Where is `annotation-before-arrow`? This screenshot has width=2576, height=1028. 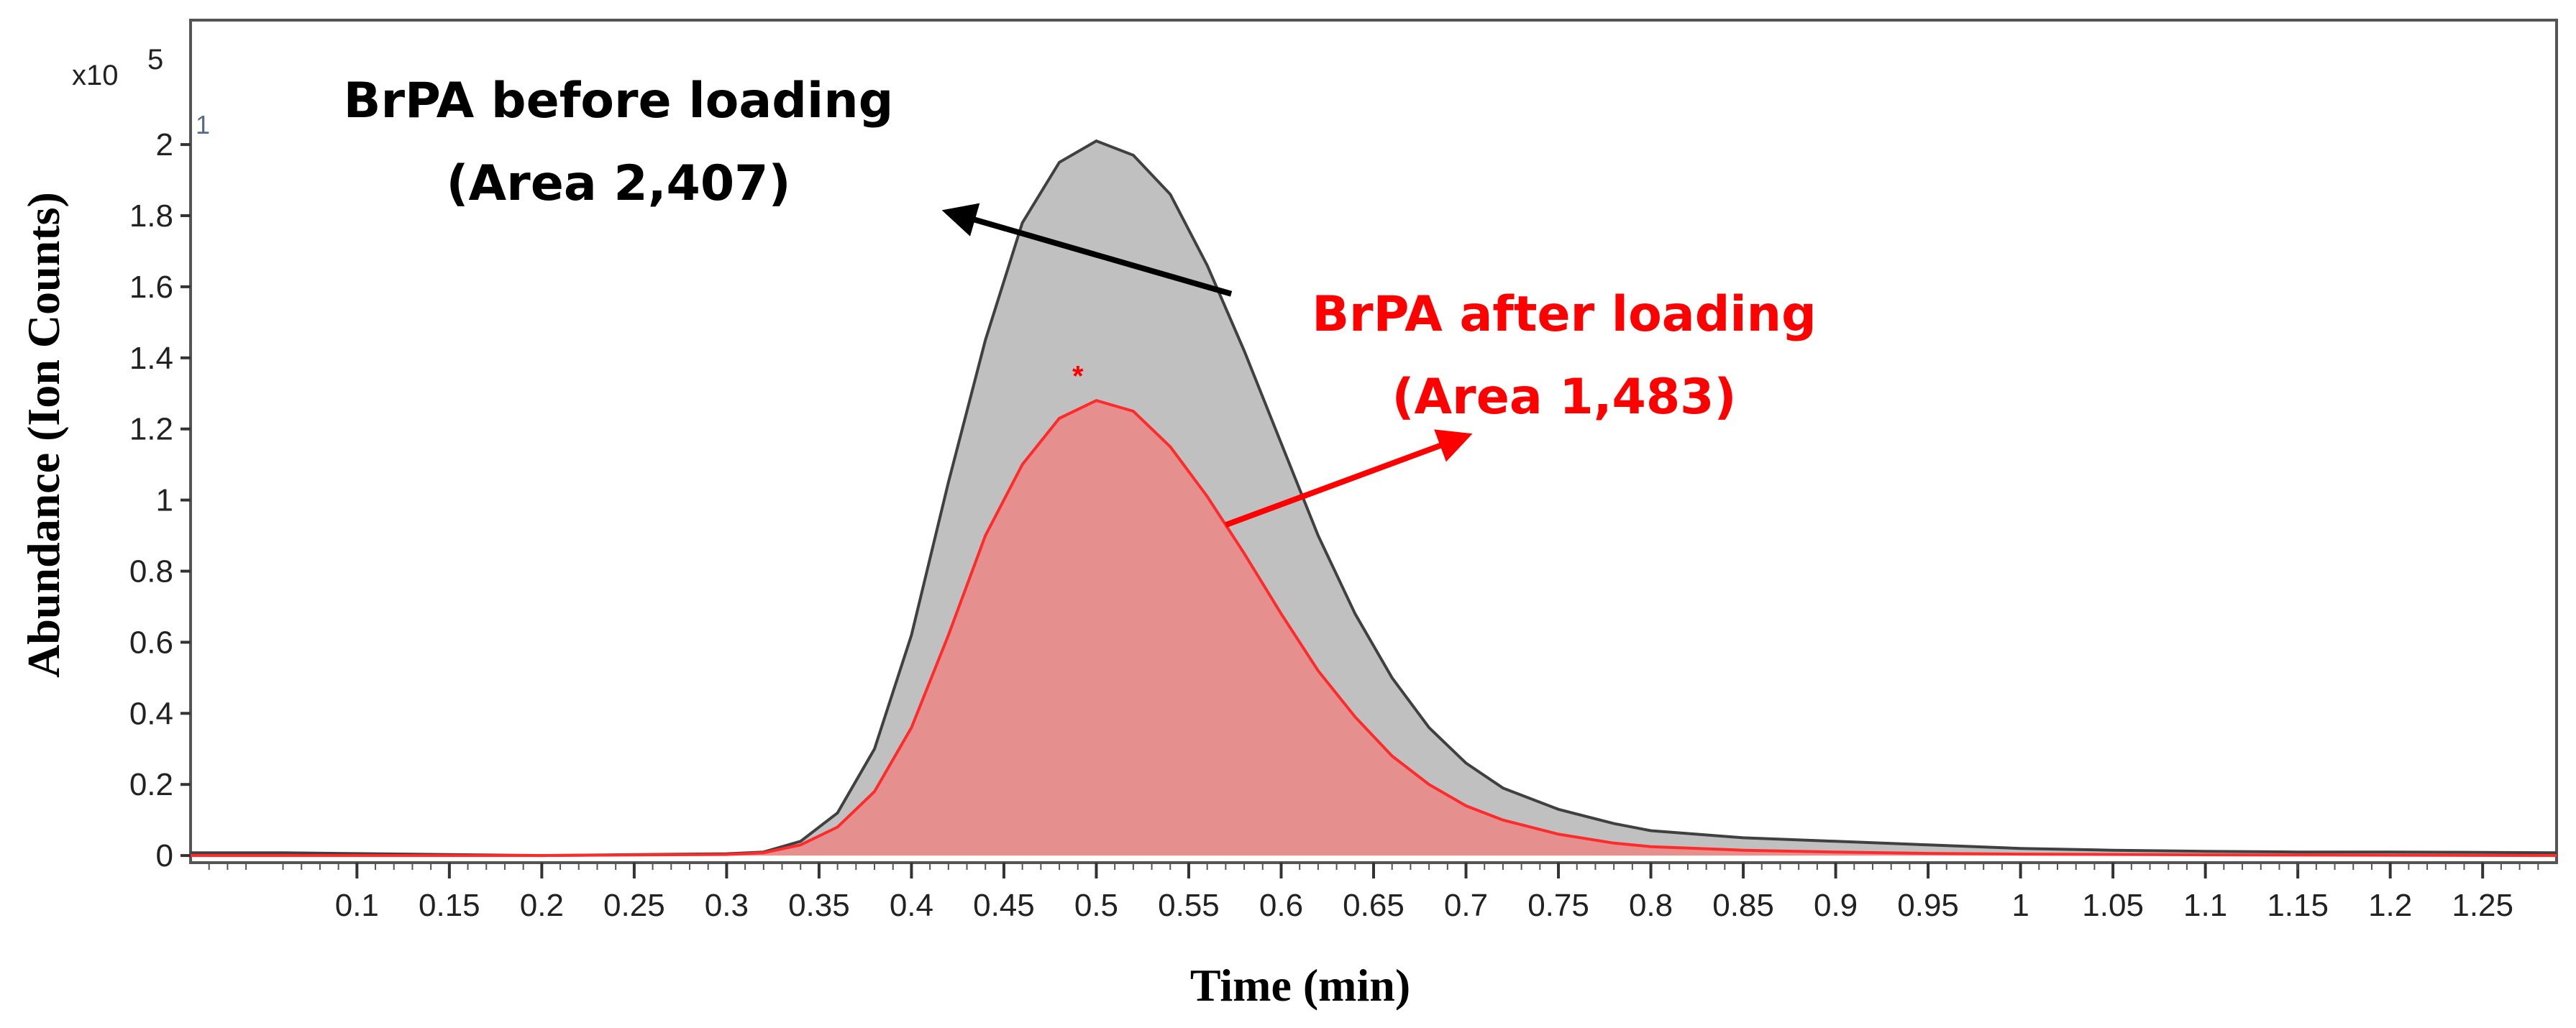
annotation-before-arrow is located at coordinates (1087, 250).